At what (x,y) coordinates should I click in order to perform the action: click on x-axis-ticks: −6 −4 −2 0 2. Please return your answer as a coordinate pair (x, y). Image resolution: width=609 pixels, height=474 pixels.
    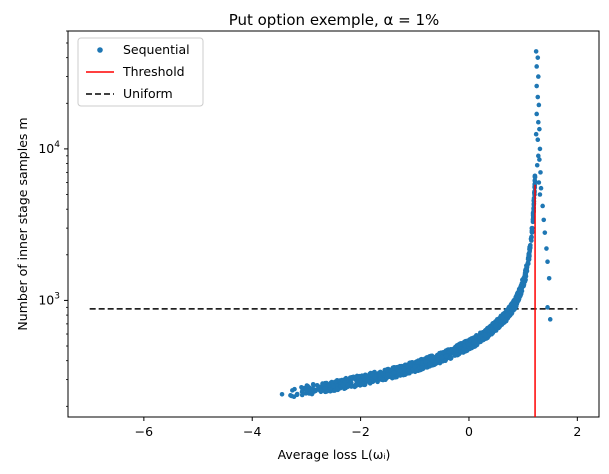
    Looking at the image, I should click on (358, 428).